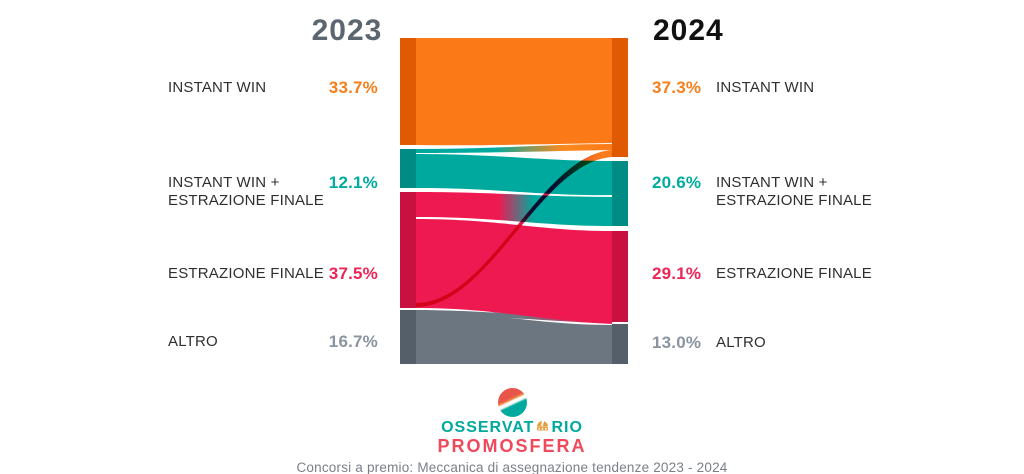 Image resolution: width=1024 pixels, height=474 pixels. I want to click on label-2023-estrazione-finale: ESTRAZIONE FINALE, so click(246, 273).